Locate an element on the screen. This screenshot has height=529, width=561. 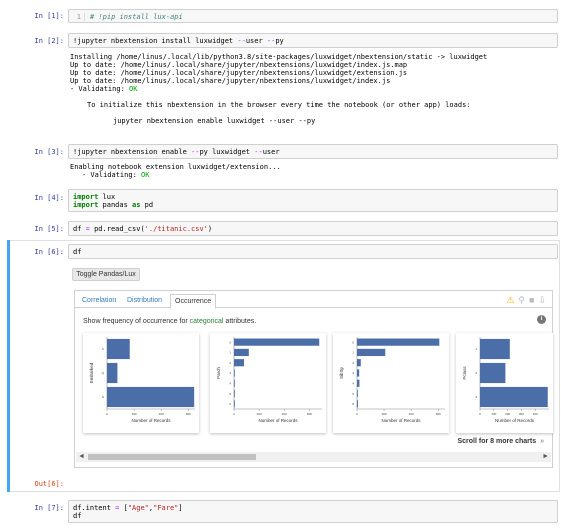
chart-svg-2: 0 1 2 3 4 5 6 0 200 400 600 Number of Records Parch is located at coordinates (269, 380).